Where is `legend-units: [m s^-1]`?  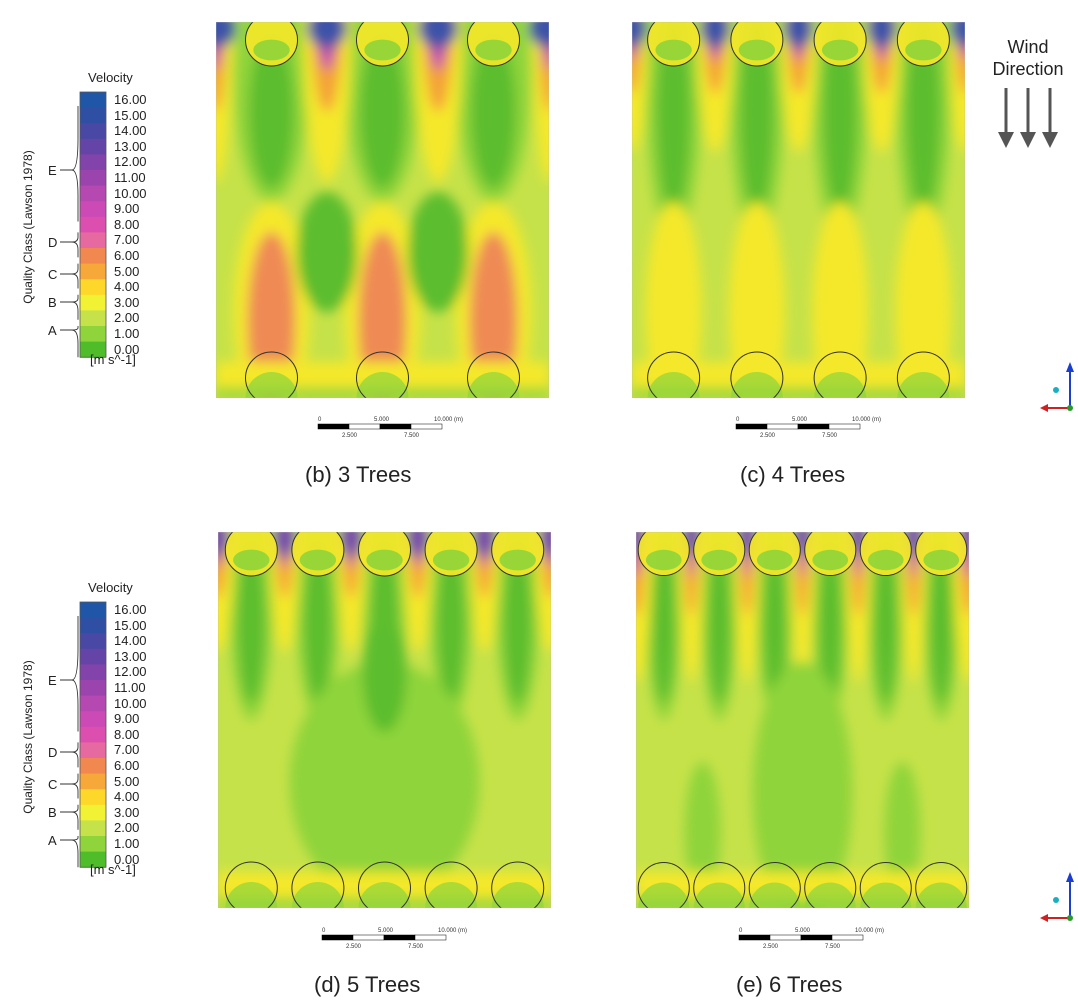 legend-units: [m s^-1] is located at coordinates (113, 359).